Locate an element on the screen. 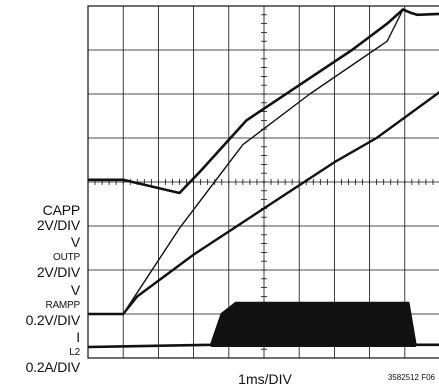 Image resolution: width=439 pixels, height=389 pixels. channel-label-vrampp: V RAMPP 0.2V/DIV is located at coordinates (53, 305).